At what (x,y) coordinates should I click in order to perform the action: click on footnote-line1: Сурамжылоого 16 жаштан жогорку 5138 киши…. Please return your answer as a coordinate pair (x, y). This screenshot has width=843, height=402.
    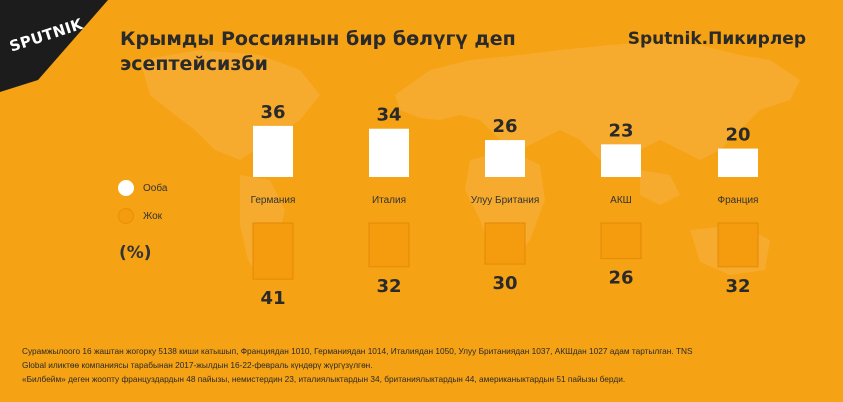
    Looking at the image, I should click on (357, 351).